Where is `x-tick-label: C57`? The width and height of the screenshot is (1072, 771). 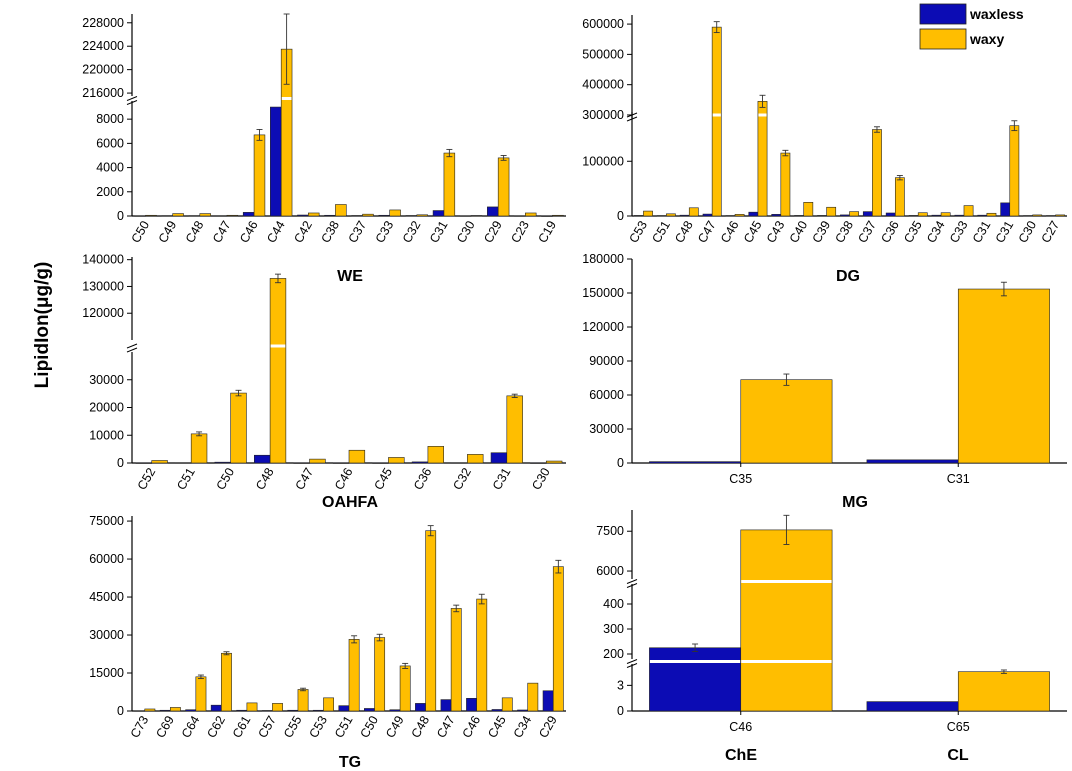 x-tick-label: C57 is located at coordinates (267, 726).